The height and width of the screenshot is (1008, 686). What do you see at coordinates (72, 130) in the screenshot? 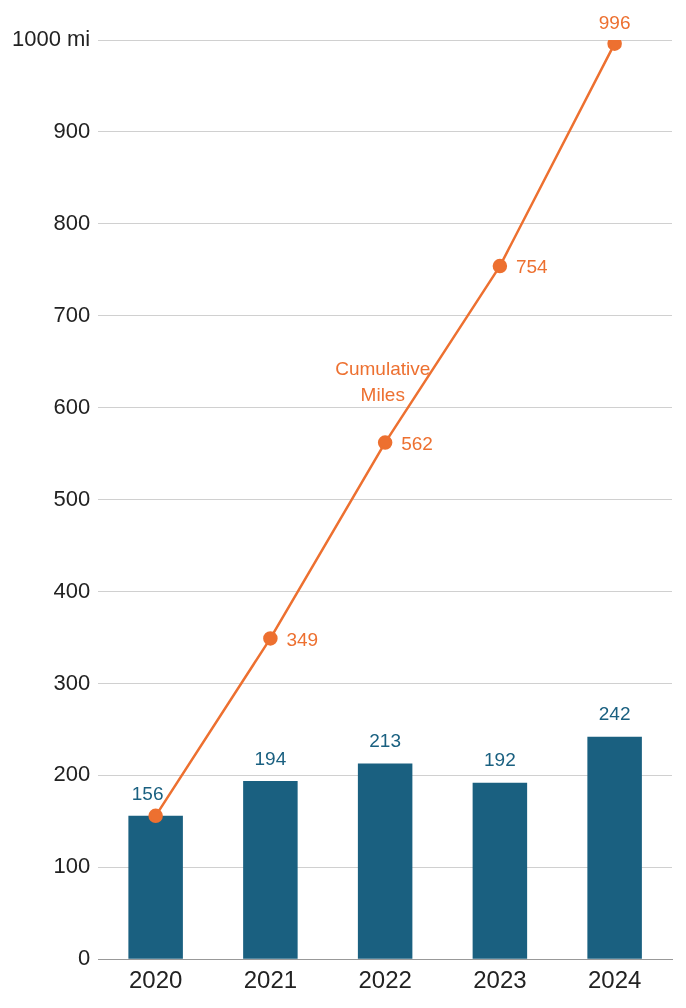
I see `y-tick-label: 900` at bounding box center [72, 130].